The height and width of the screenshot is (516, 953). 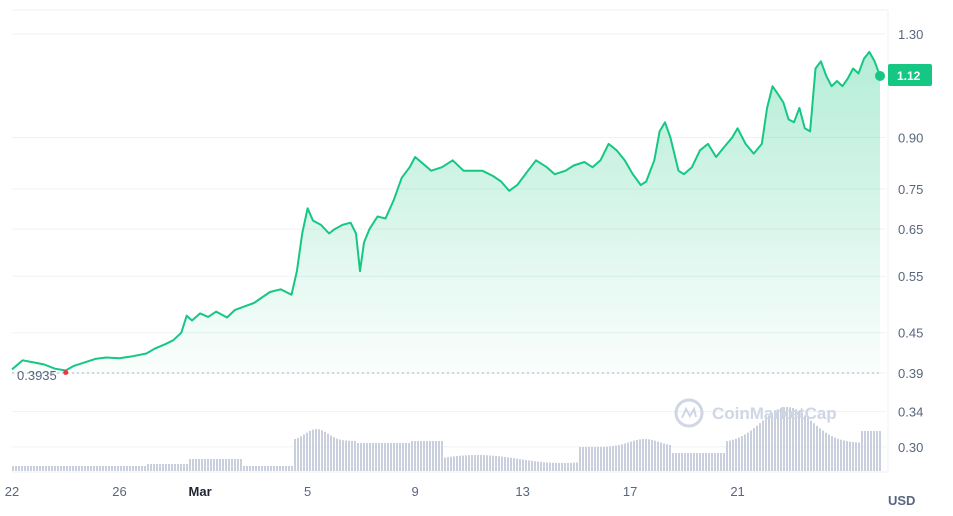 What do you see at coordinates (737, 491) in the screenshot?
I see `x-tick-label: 21` at bounding box center [737, 491].